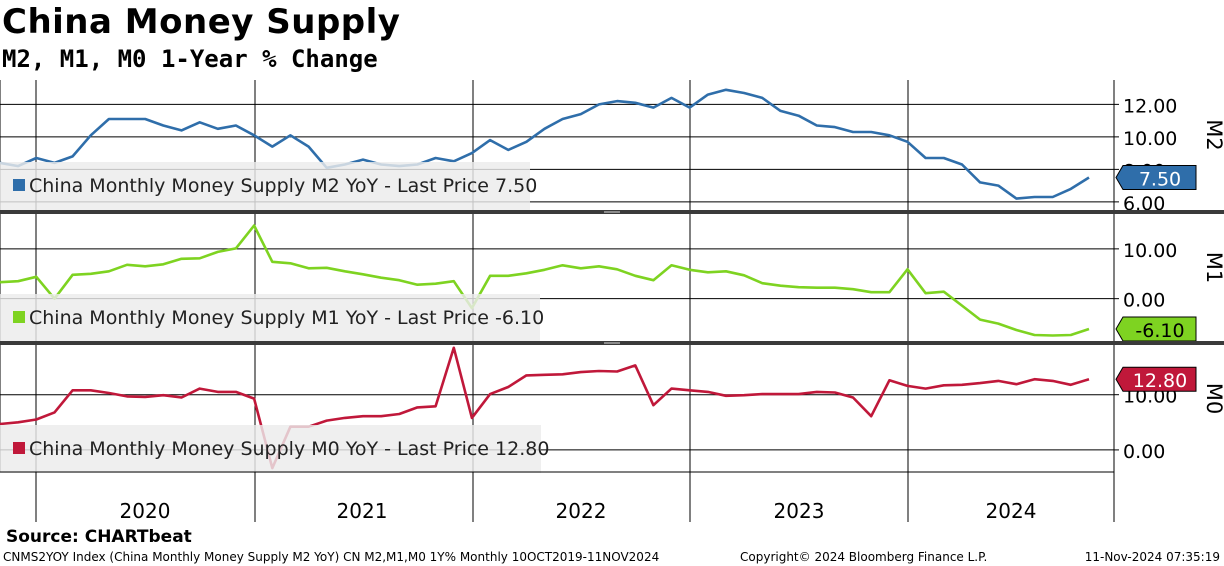 Image resolution: width=1224 pixels, height=566 pixels. Describe the element at coordinates (1144, 301) in the screenshot. I see `m1-tick-label: 0.00` at that location.